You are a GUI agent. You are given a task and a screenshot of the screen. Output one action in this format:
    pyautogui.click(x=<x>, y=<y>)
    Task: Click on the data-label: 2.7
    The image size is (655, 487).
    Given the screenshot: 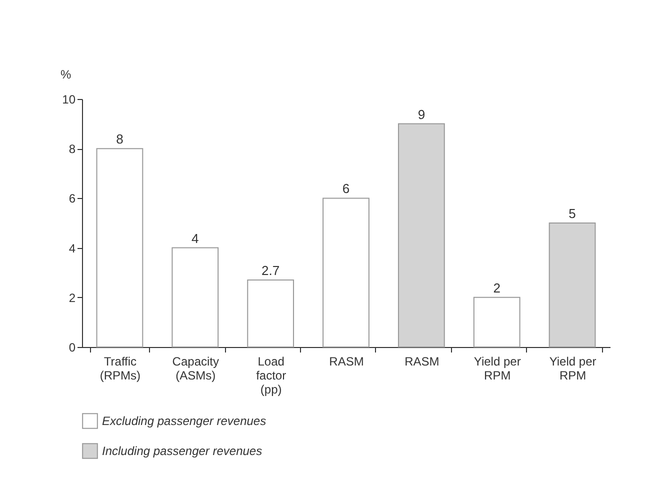 What is the action you would take?
    pyautogui.click(x=271, y=270)
    